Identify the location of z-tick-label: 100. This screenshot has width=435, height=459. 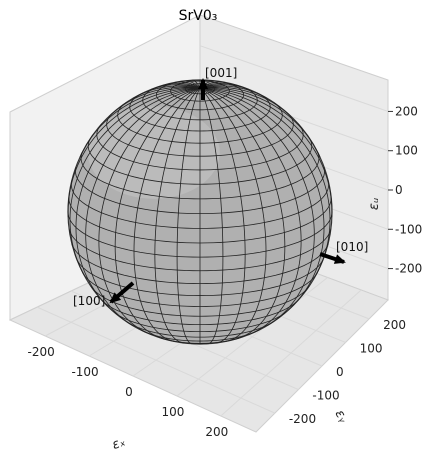
(406, 151).